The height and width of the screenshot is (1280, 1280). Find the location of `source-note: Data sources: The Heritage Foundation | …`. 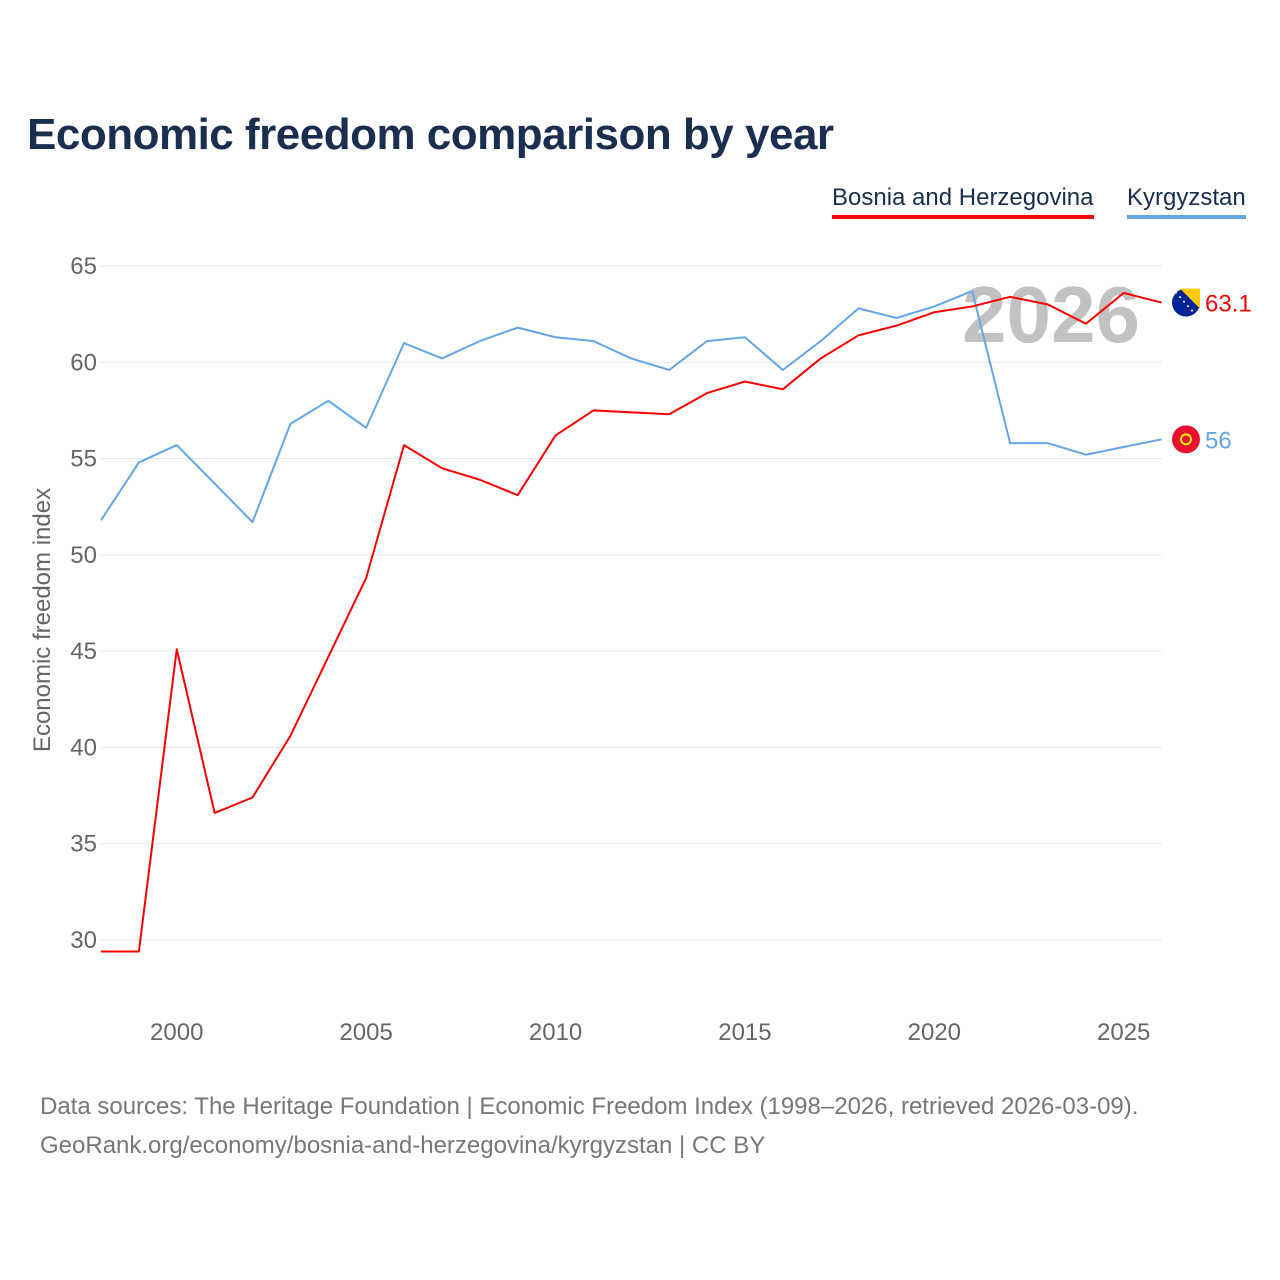

source-note: Data sources: The Heritage Foundation | … is located at coordinates (589, 1126).